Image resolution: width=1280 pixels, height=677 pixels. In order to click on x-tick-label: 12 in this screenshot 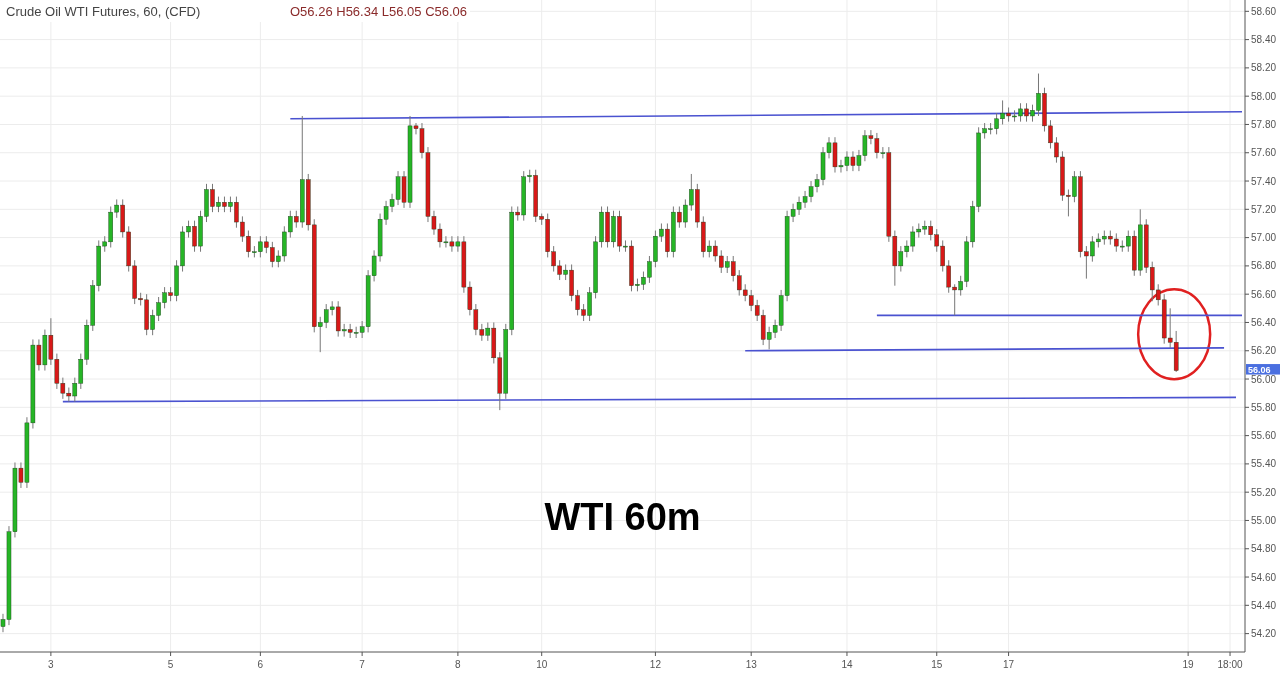, I will do `click(655, 664)`.